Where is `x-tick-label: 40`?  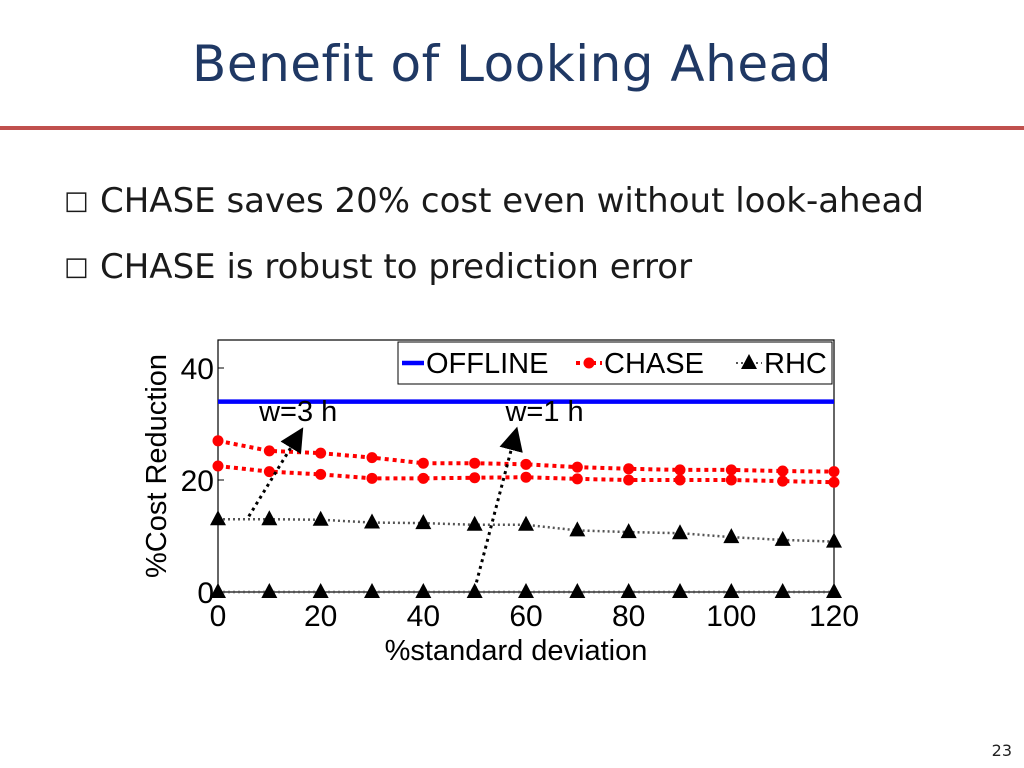
x-tick-label: 40 is located at coordinates (423, 616).